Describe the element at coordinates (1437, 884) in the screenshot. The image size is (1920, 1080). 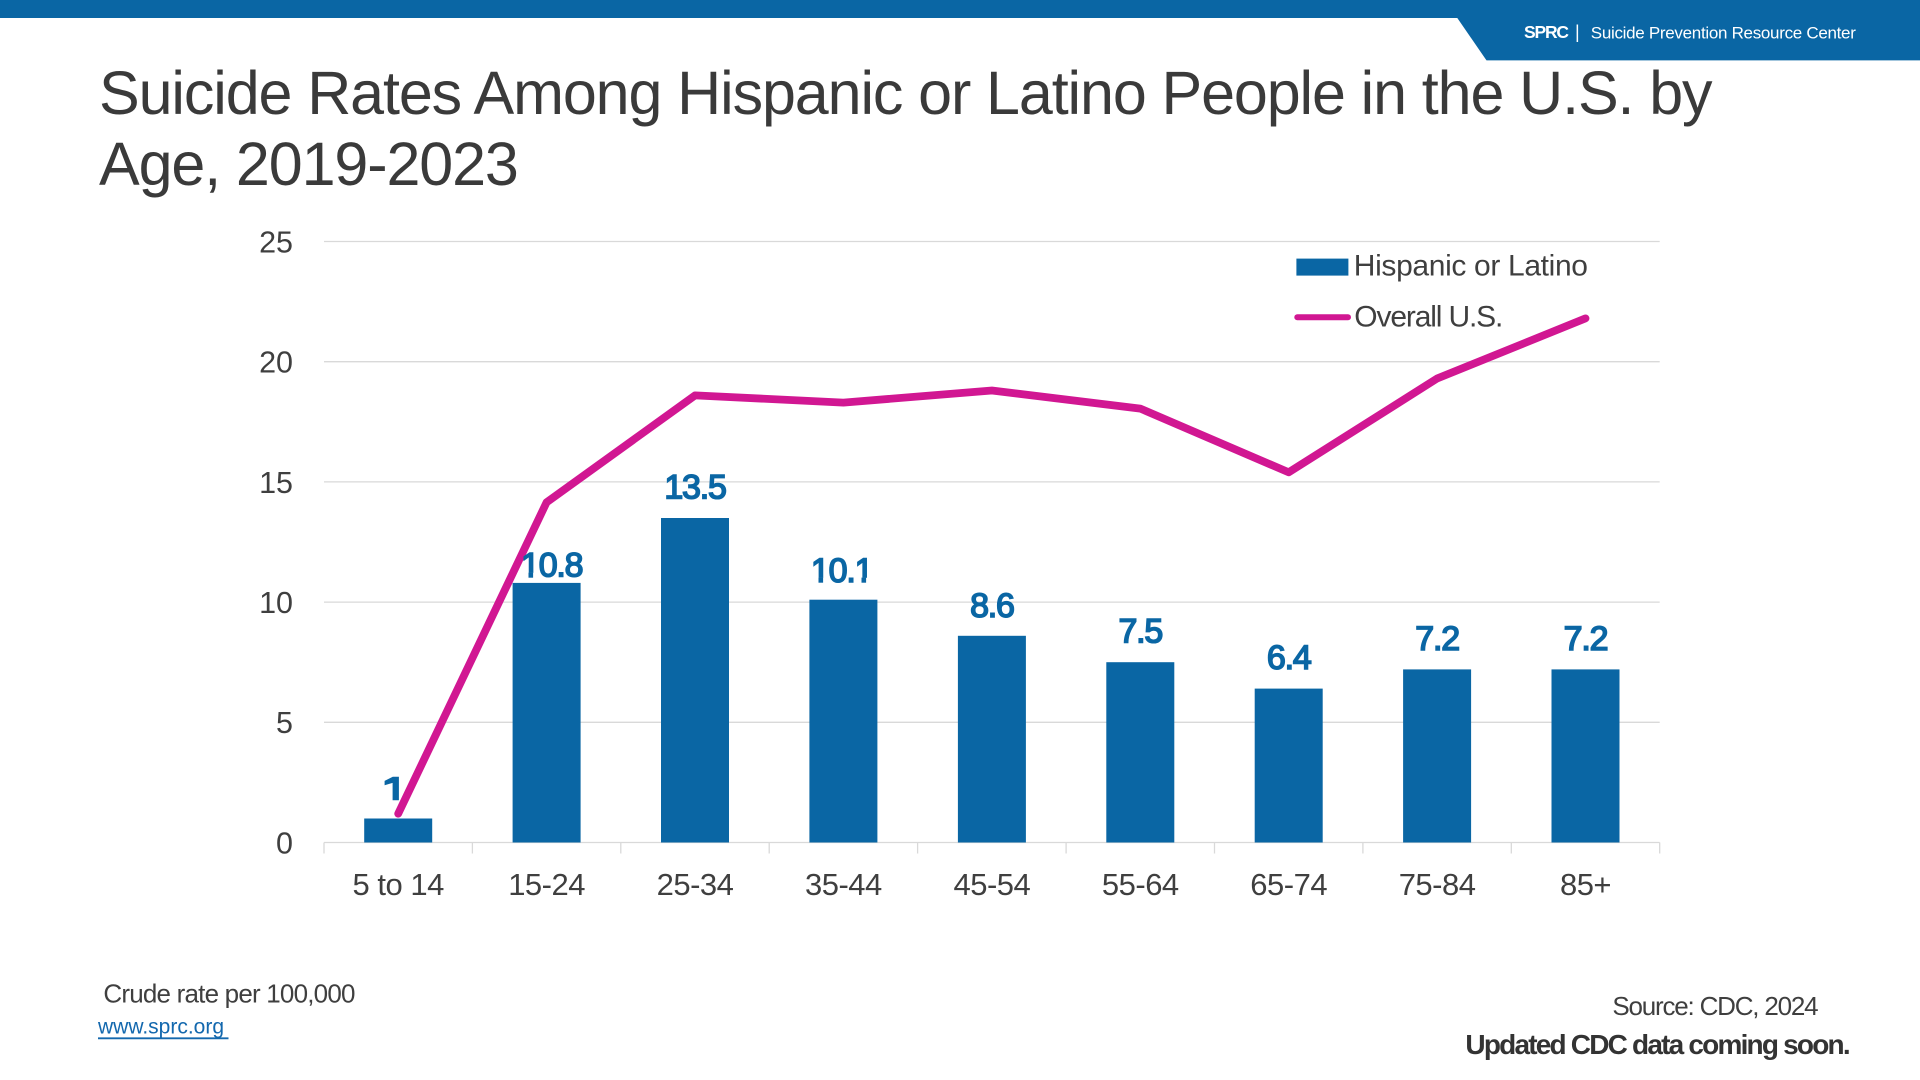
I see `svg-text: 75-84` at that location.